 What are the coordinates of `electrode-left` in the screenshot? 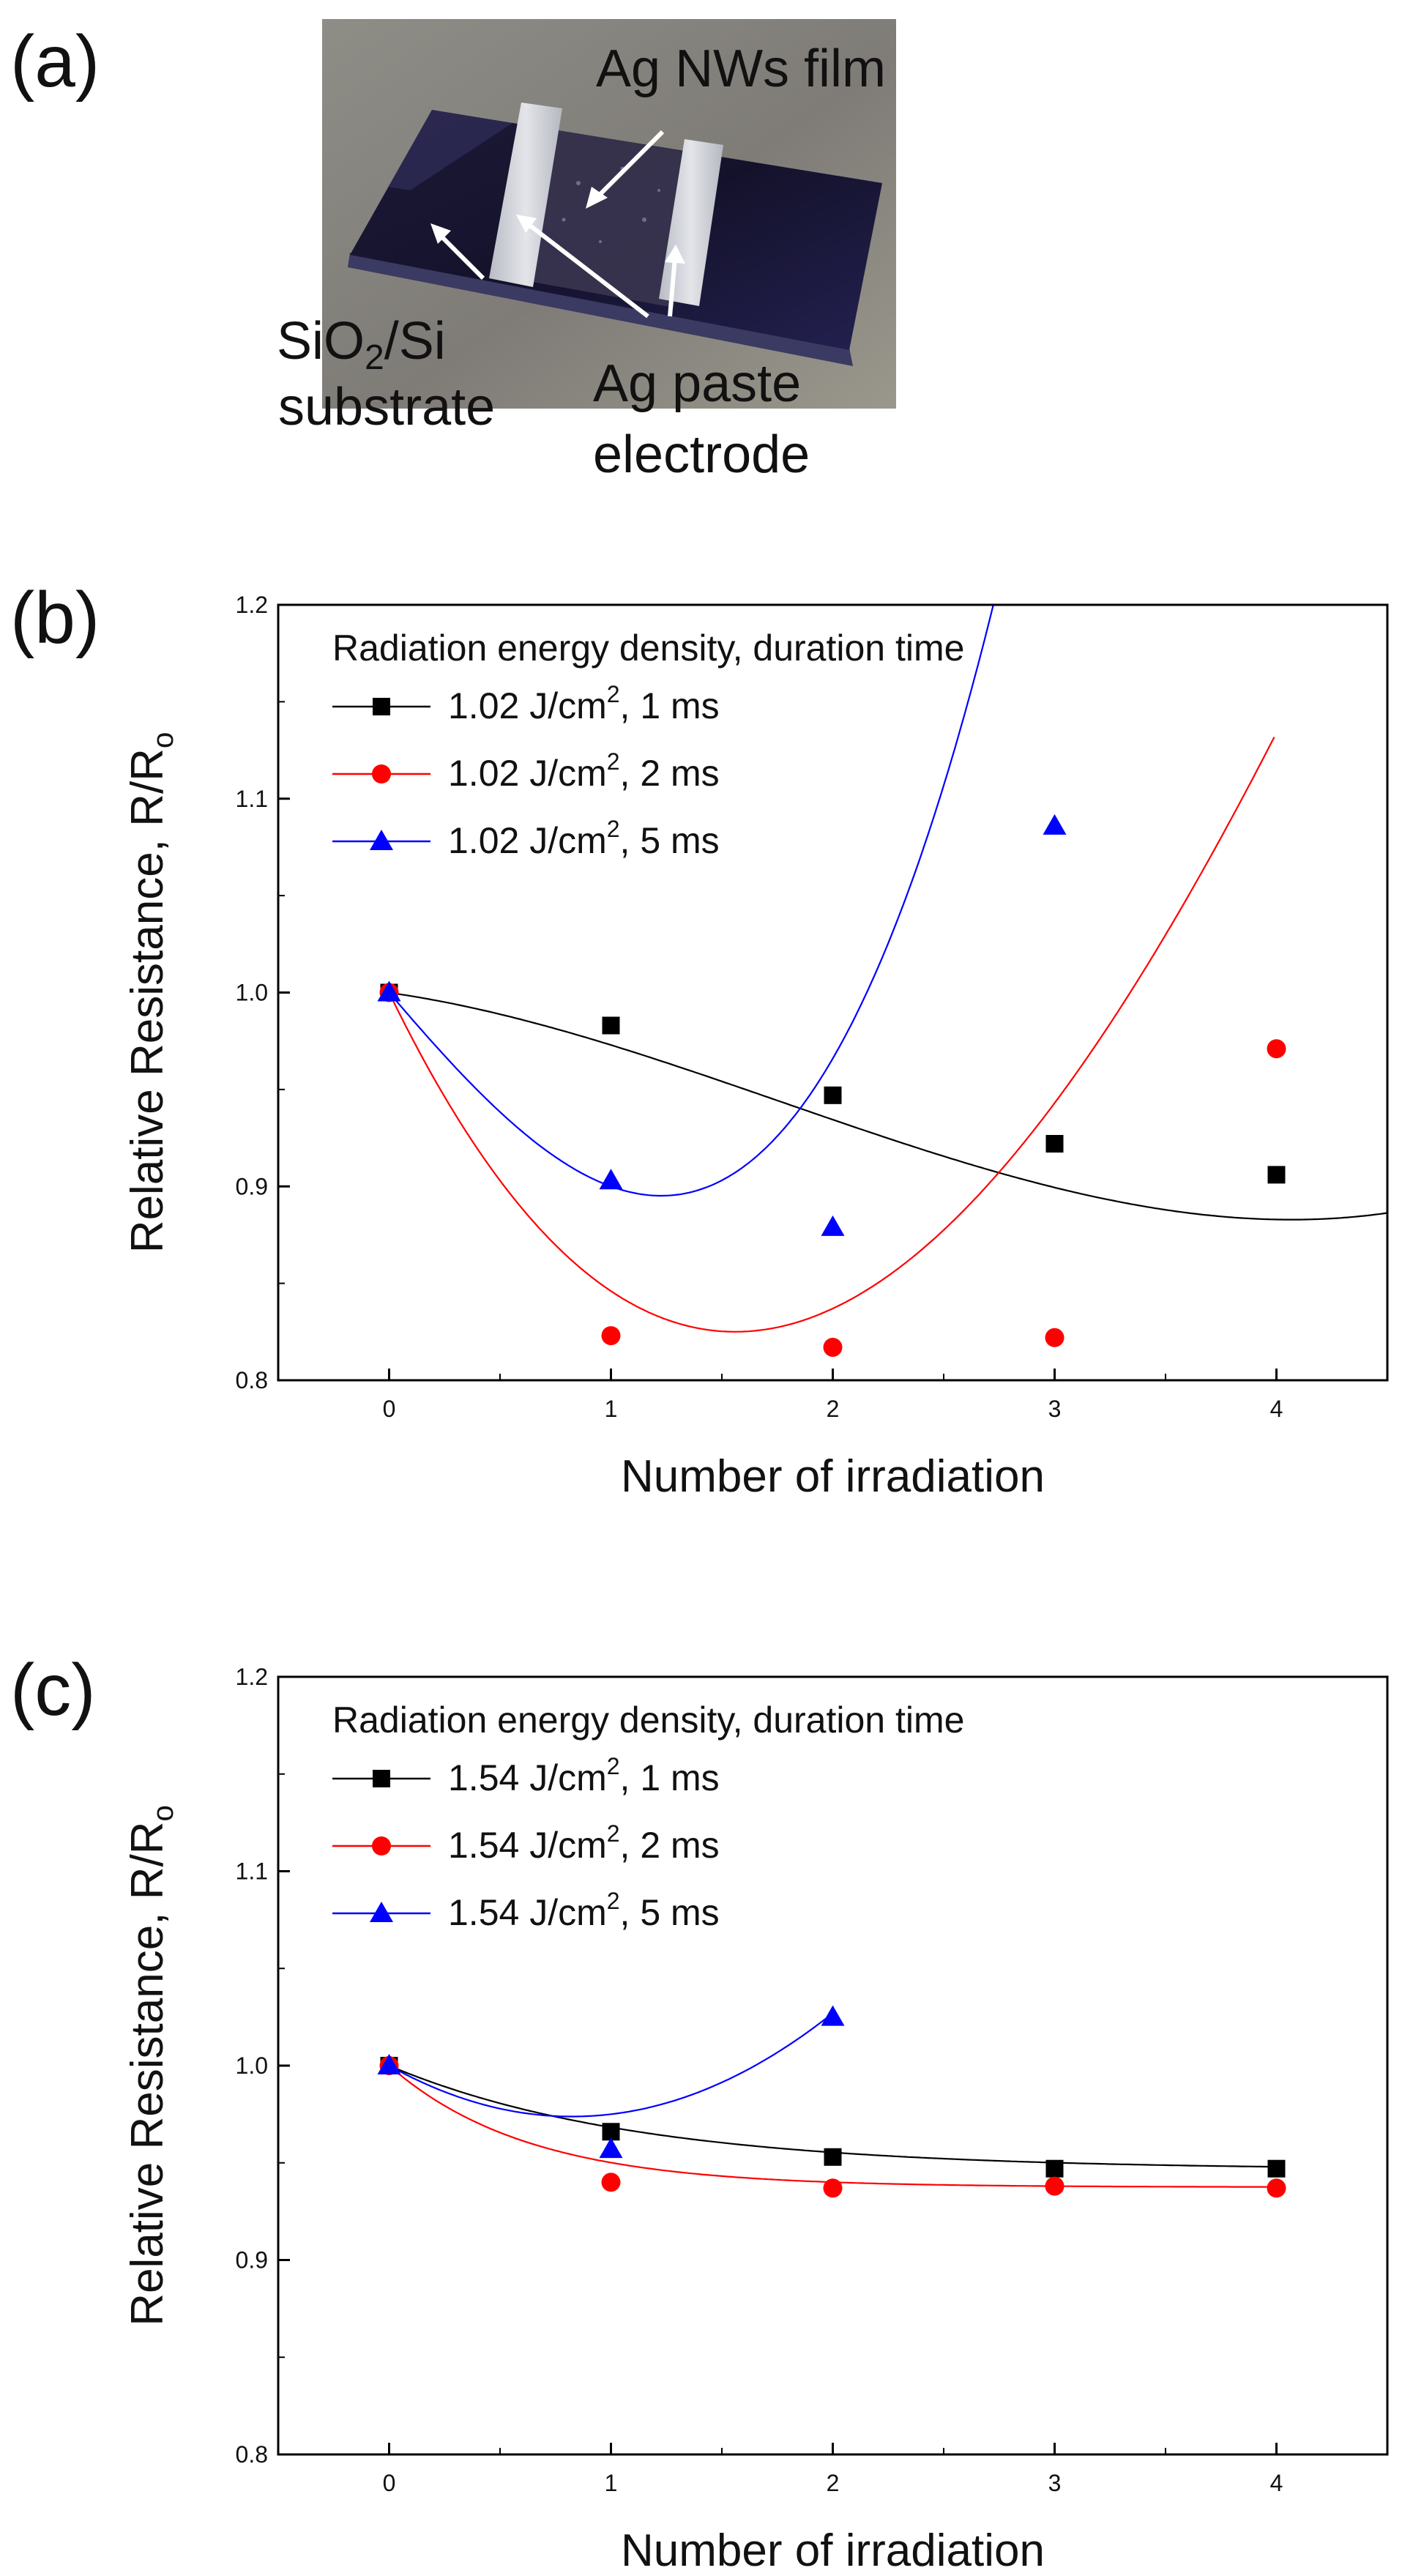 It's located at (525, 195).